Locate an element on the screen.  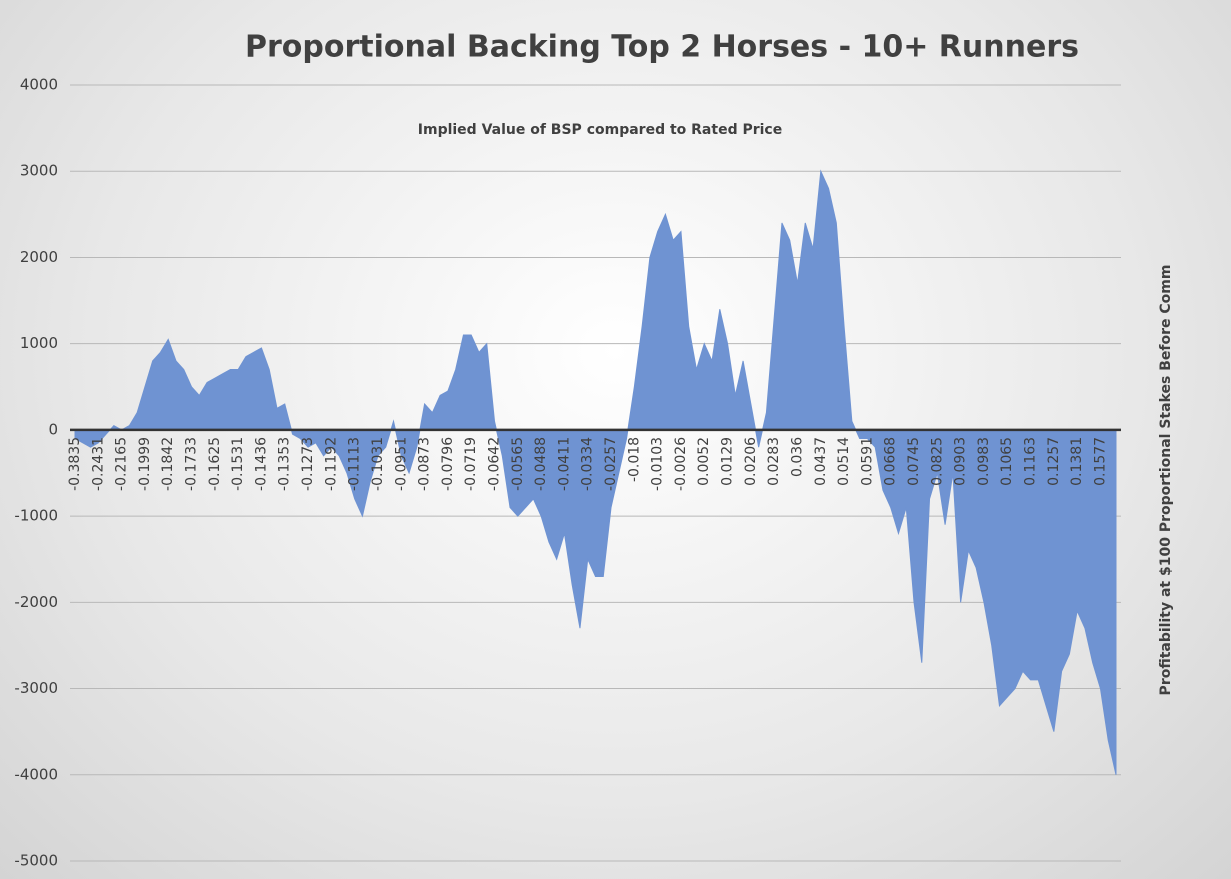
y-tick-label: -4000 is located at coordinates (36, 774).